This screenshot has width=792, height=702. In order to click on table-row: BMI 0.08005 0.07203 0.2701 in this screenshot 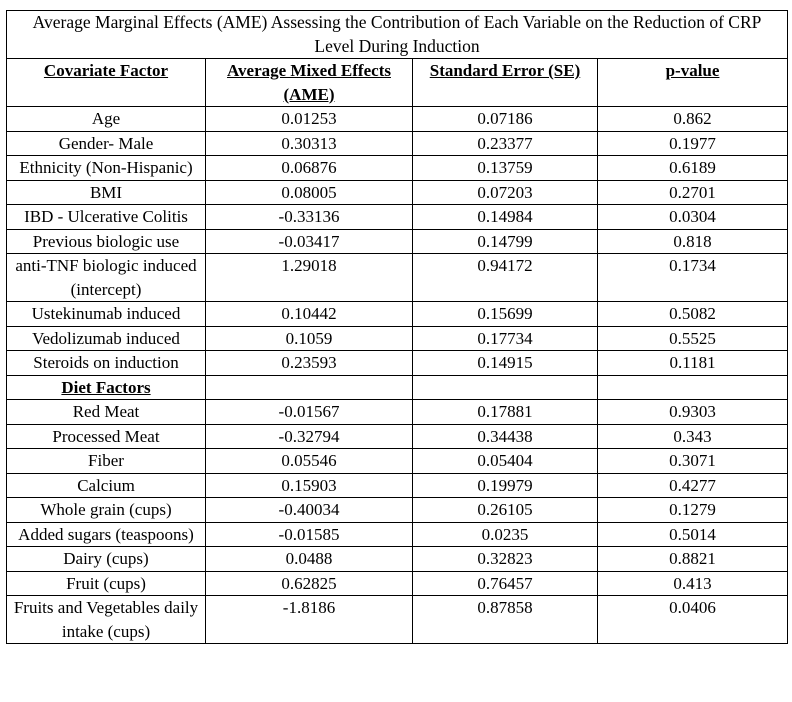, I will do `click(397, 192)`.